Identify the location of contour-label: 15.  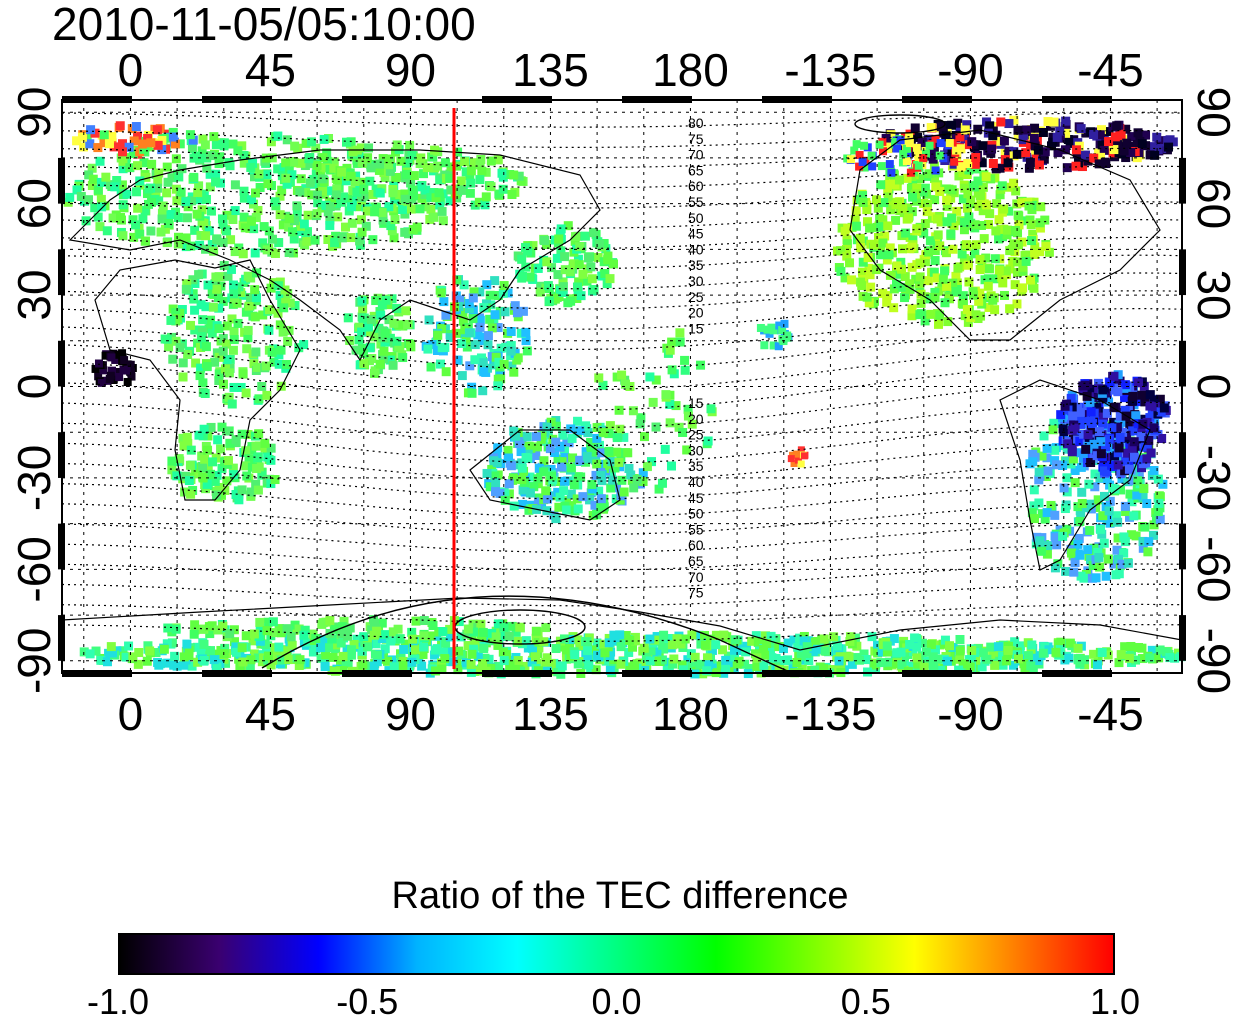
(696, 328).